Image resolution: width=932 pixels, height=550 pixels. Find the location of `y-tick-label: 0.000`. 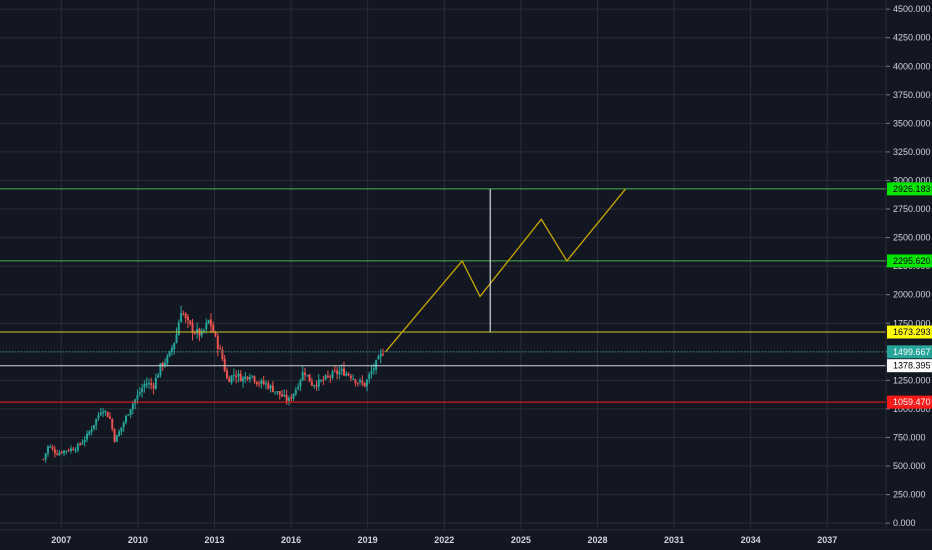

y-tick-label: 0.000 is located at coordinates (904, 523).